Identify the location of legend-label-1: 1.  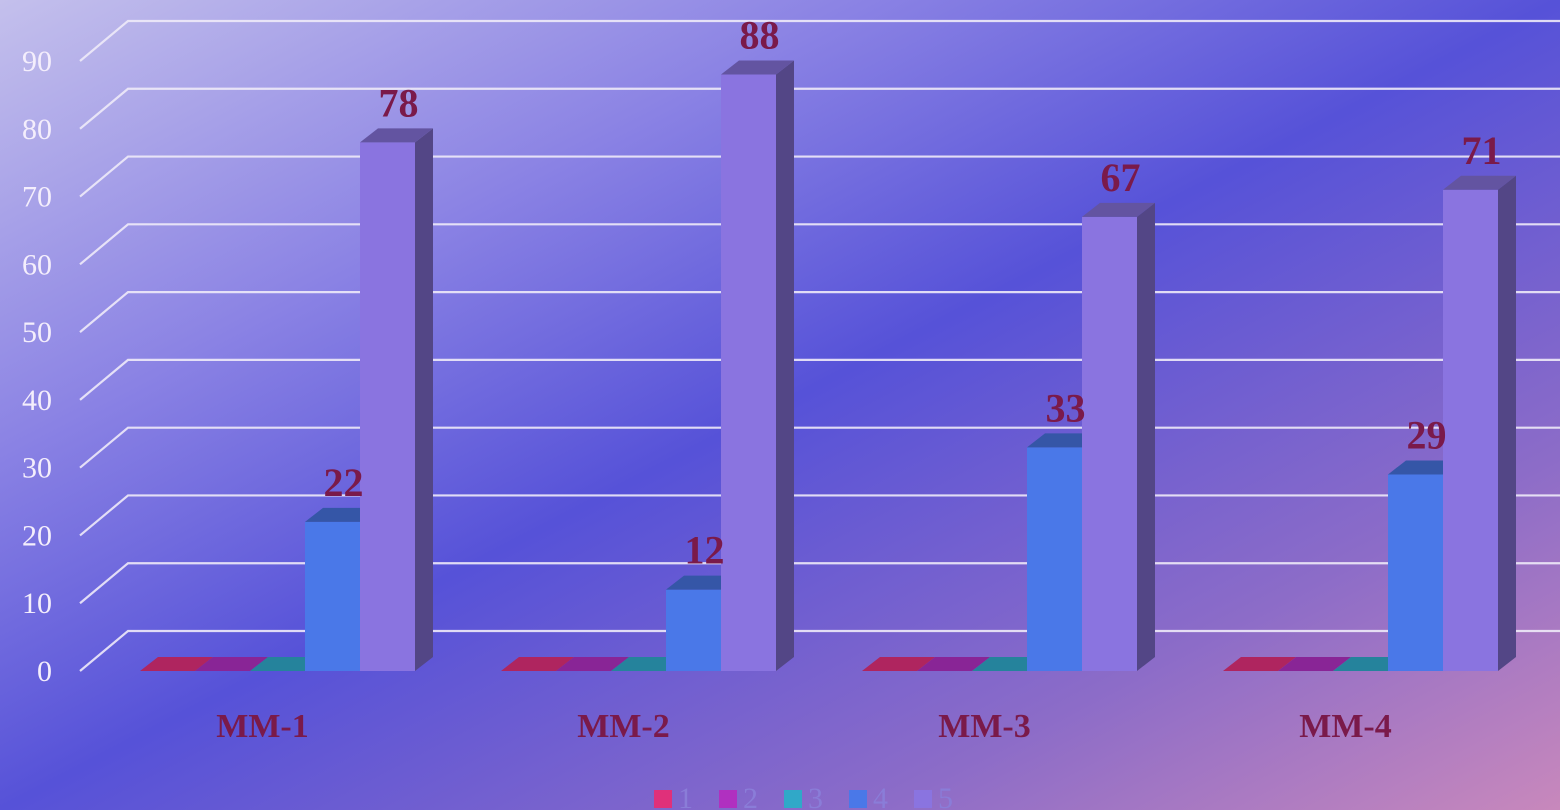
(685, 796).